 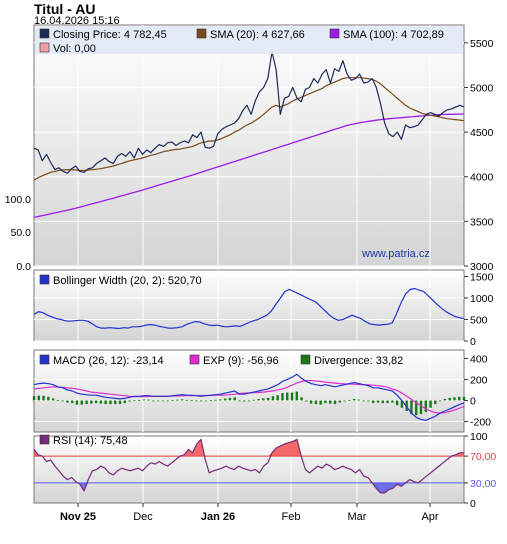 I want to click on legend-sma20-label: SMA (20): 4 627,66, so click(x=257, y=35).